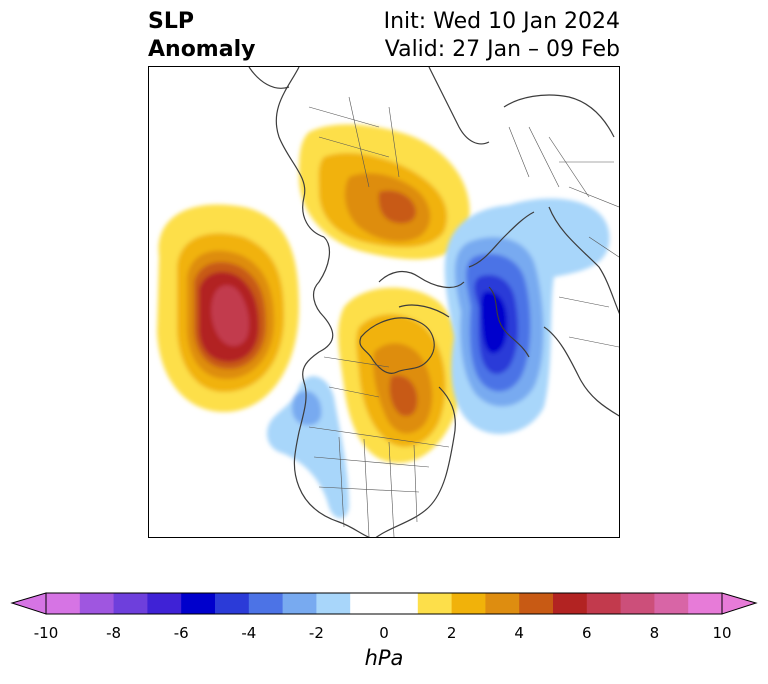  What do you see at coordinates (46, 633) in the screenshot?
I see `colorbar-tick-label: -10` at bounding box center [46, 633].